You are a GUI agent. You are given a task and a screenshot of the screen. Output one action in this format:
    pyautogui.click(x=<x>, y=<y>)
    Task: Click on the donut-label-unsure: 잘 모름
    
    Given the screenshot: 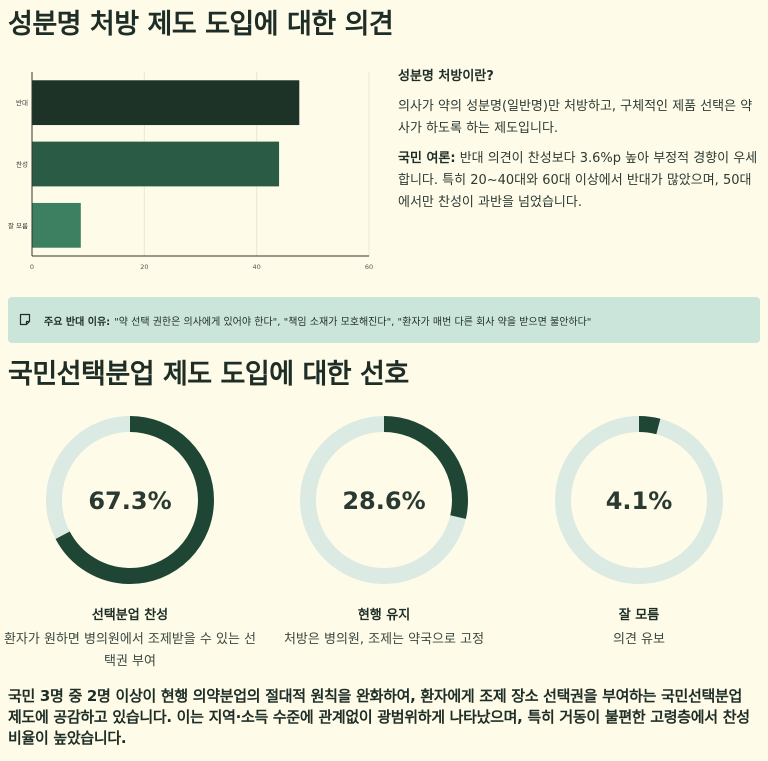 What is the action you would take?
    pyautogui.click(x=639, y=615)
    